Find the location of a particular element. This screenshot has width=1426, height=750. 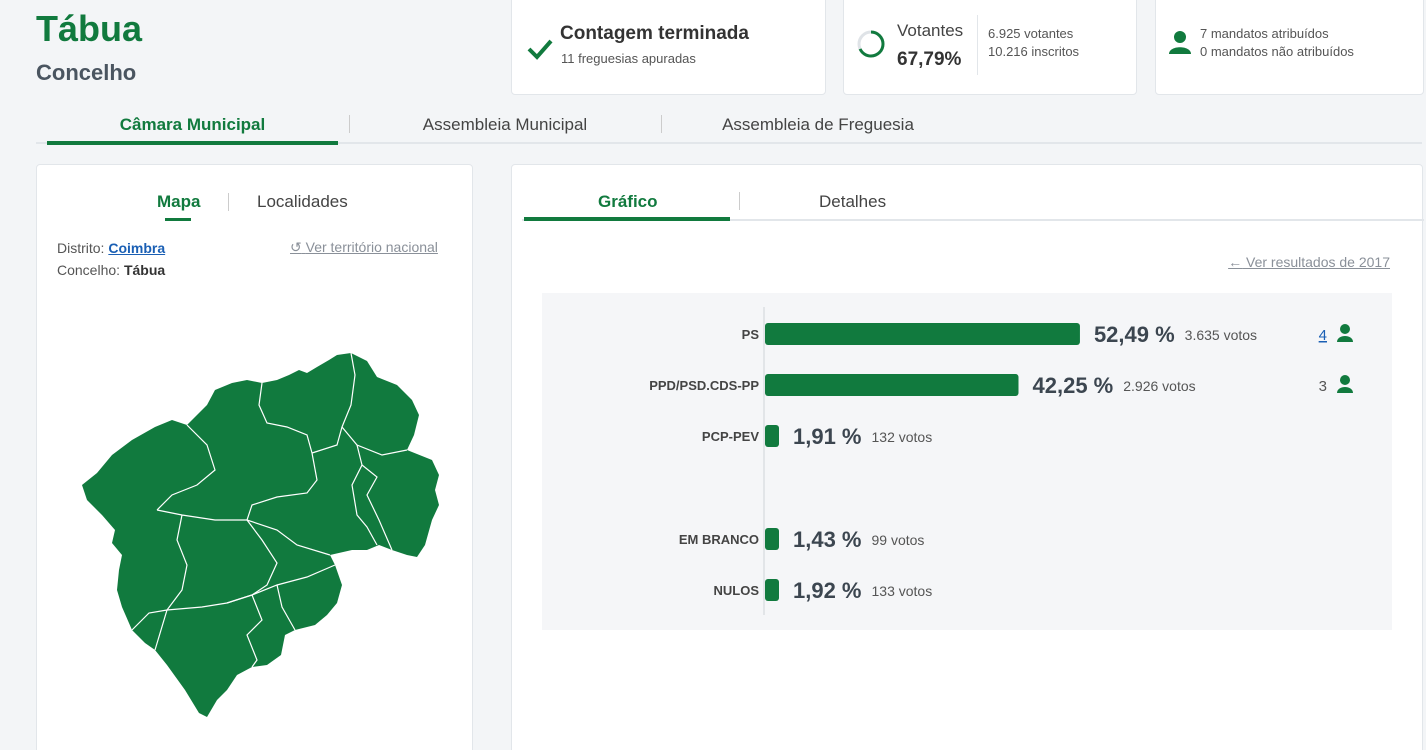

bar-value-label: 42,25 % is located at coordinates (1073, 385).